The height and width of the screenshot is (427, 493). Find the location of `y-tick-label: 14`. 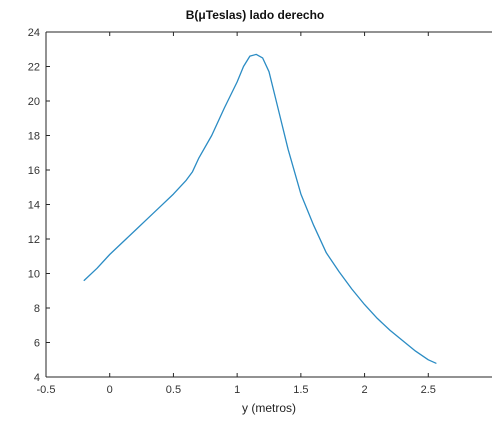

y-tick-label: 14 is located at coordinates (34, 206).